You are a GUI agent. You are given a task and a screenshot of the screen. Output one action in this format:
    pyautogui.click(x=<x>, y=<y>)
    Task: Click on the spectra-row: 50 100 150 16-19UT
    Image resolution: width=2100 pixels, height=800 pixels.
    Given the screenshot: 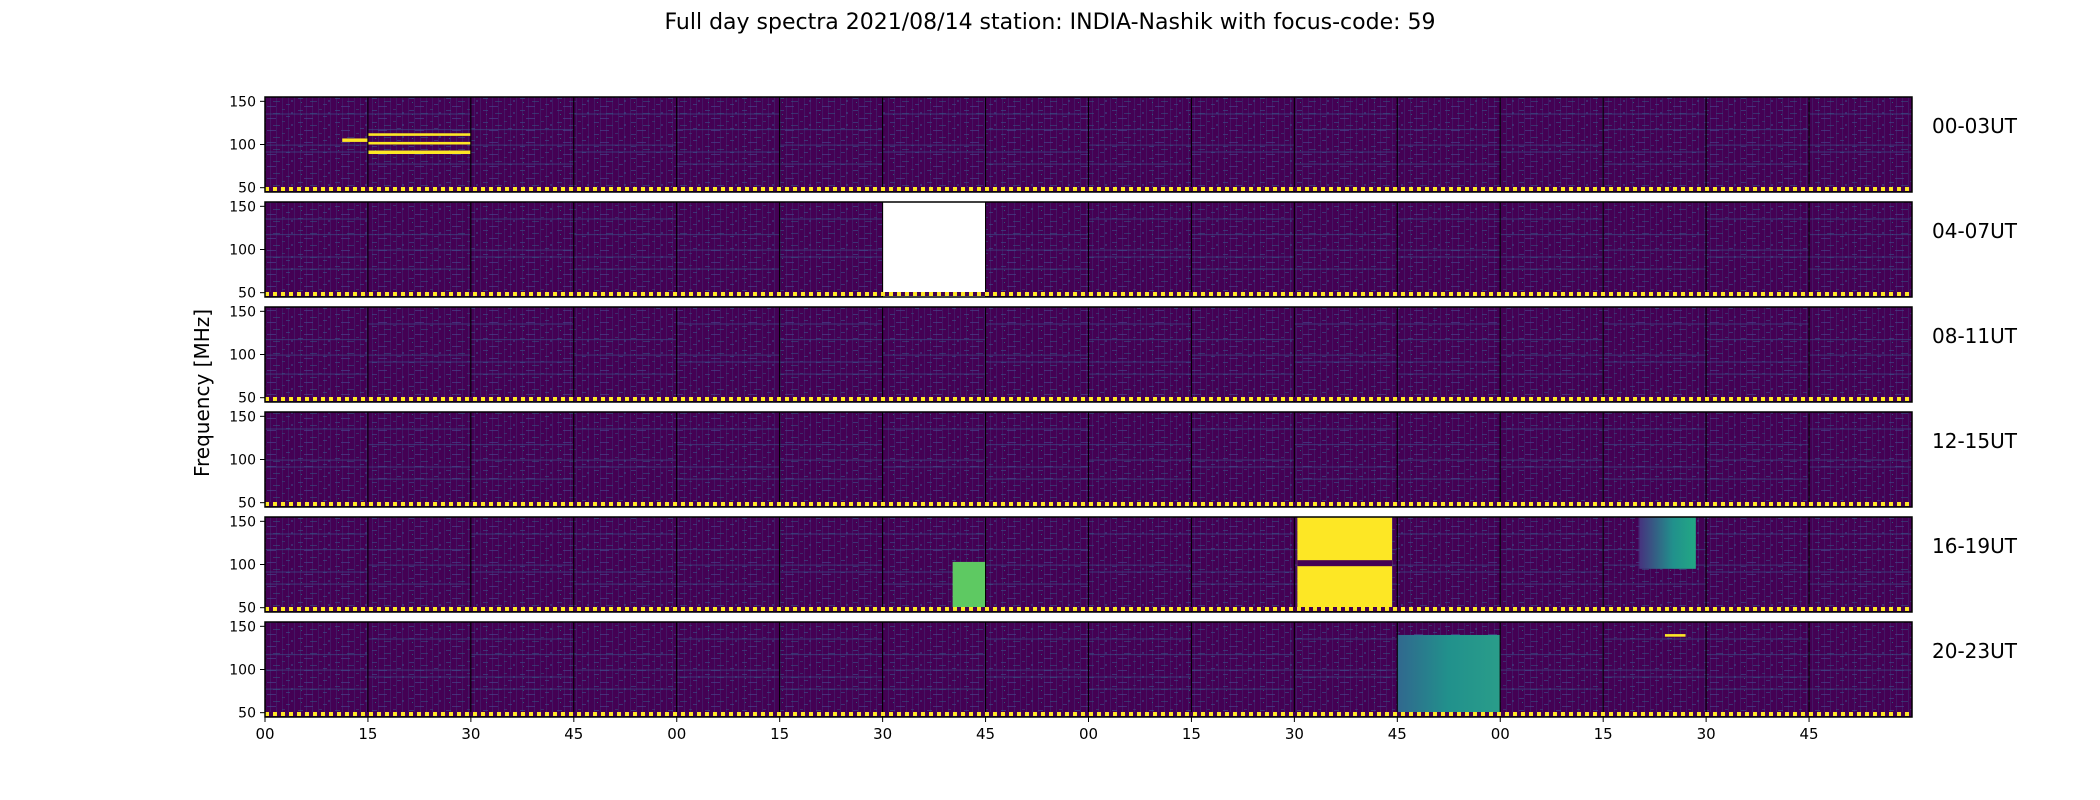 What is the action you would take?
    pyautogui.click(x=1123, y=565)
    